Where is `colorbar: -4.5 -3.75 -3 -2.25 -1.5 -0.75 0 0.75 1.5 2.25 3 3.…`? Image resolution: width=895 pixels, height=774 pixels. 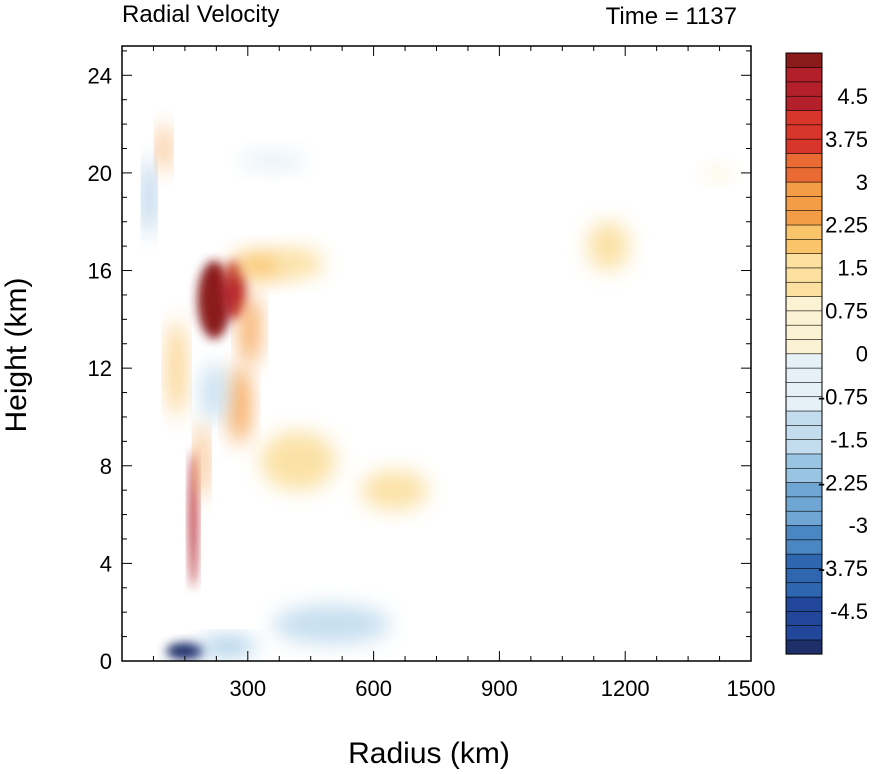 colorbar: -4.5 -3.75 -3 -2.25 -1.5 -0.75 0 0.75 1.5 2.25 3 3.… is located at coordinates (826, 353).